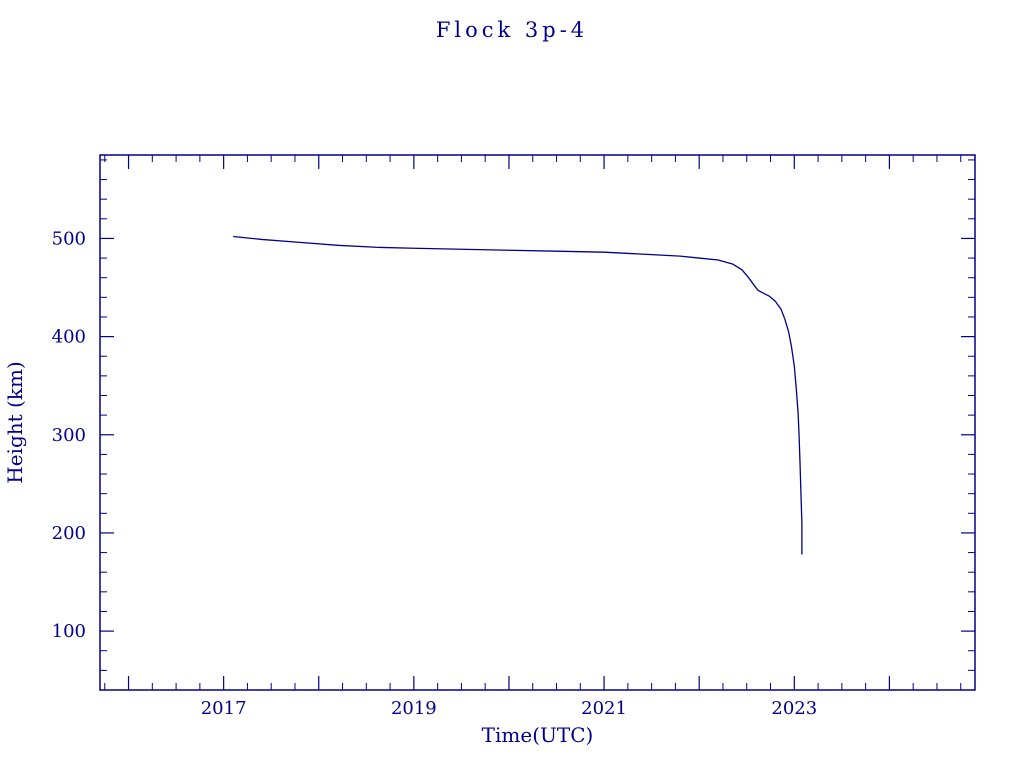 This screenshot has height=768, width=1024. Describe the element at coordinates (69, 435) in the screenshot. I see `y-tick-label: 300` at that location.